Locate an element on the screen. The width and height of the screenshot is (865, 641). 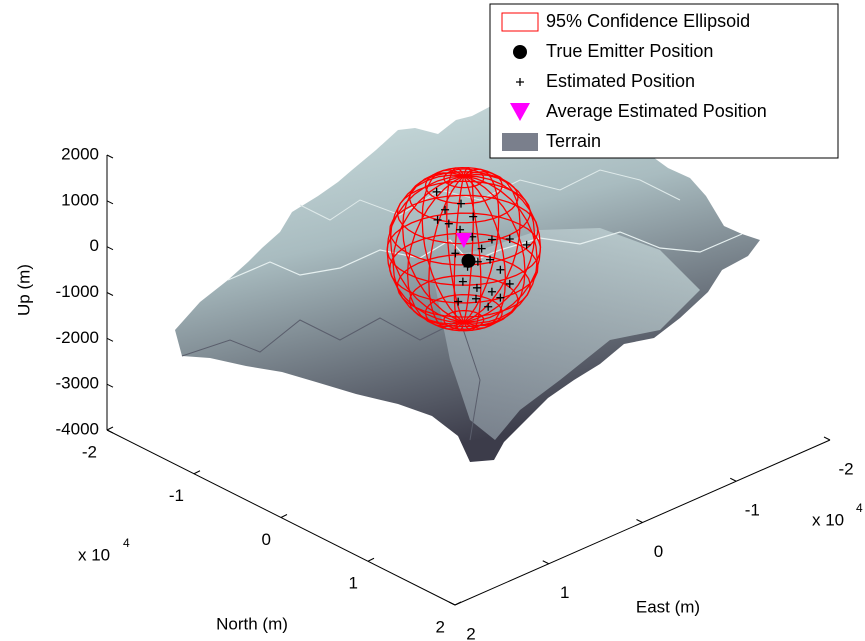
legend-label: Average Estimated Position is located at coordinates (656, 111).